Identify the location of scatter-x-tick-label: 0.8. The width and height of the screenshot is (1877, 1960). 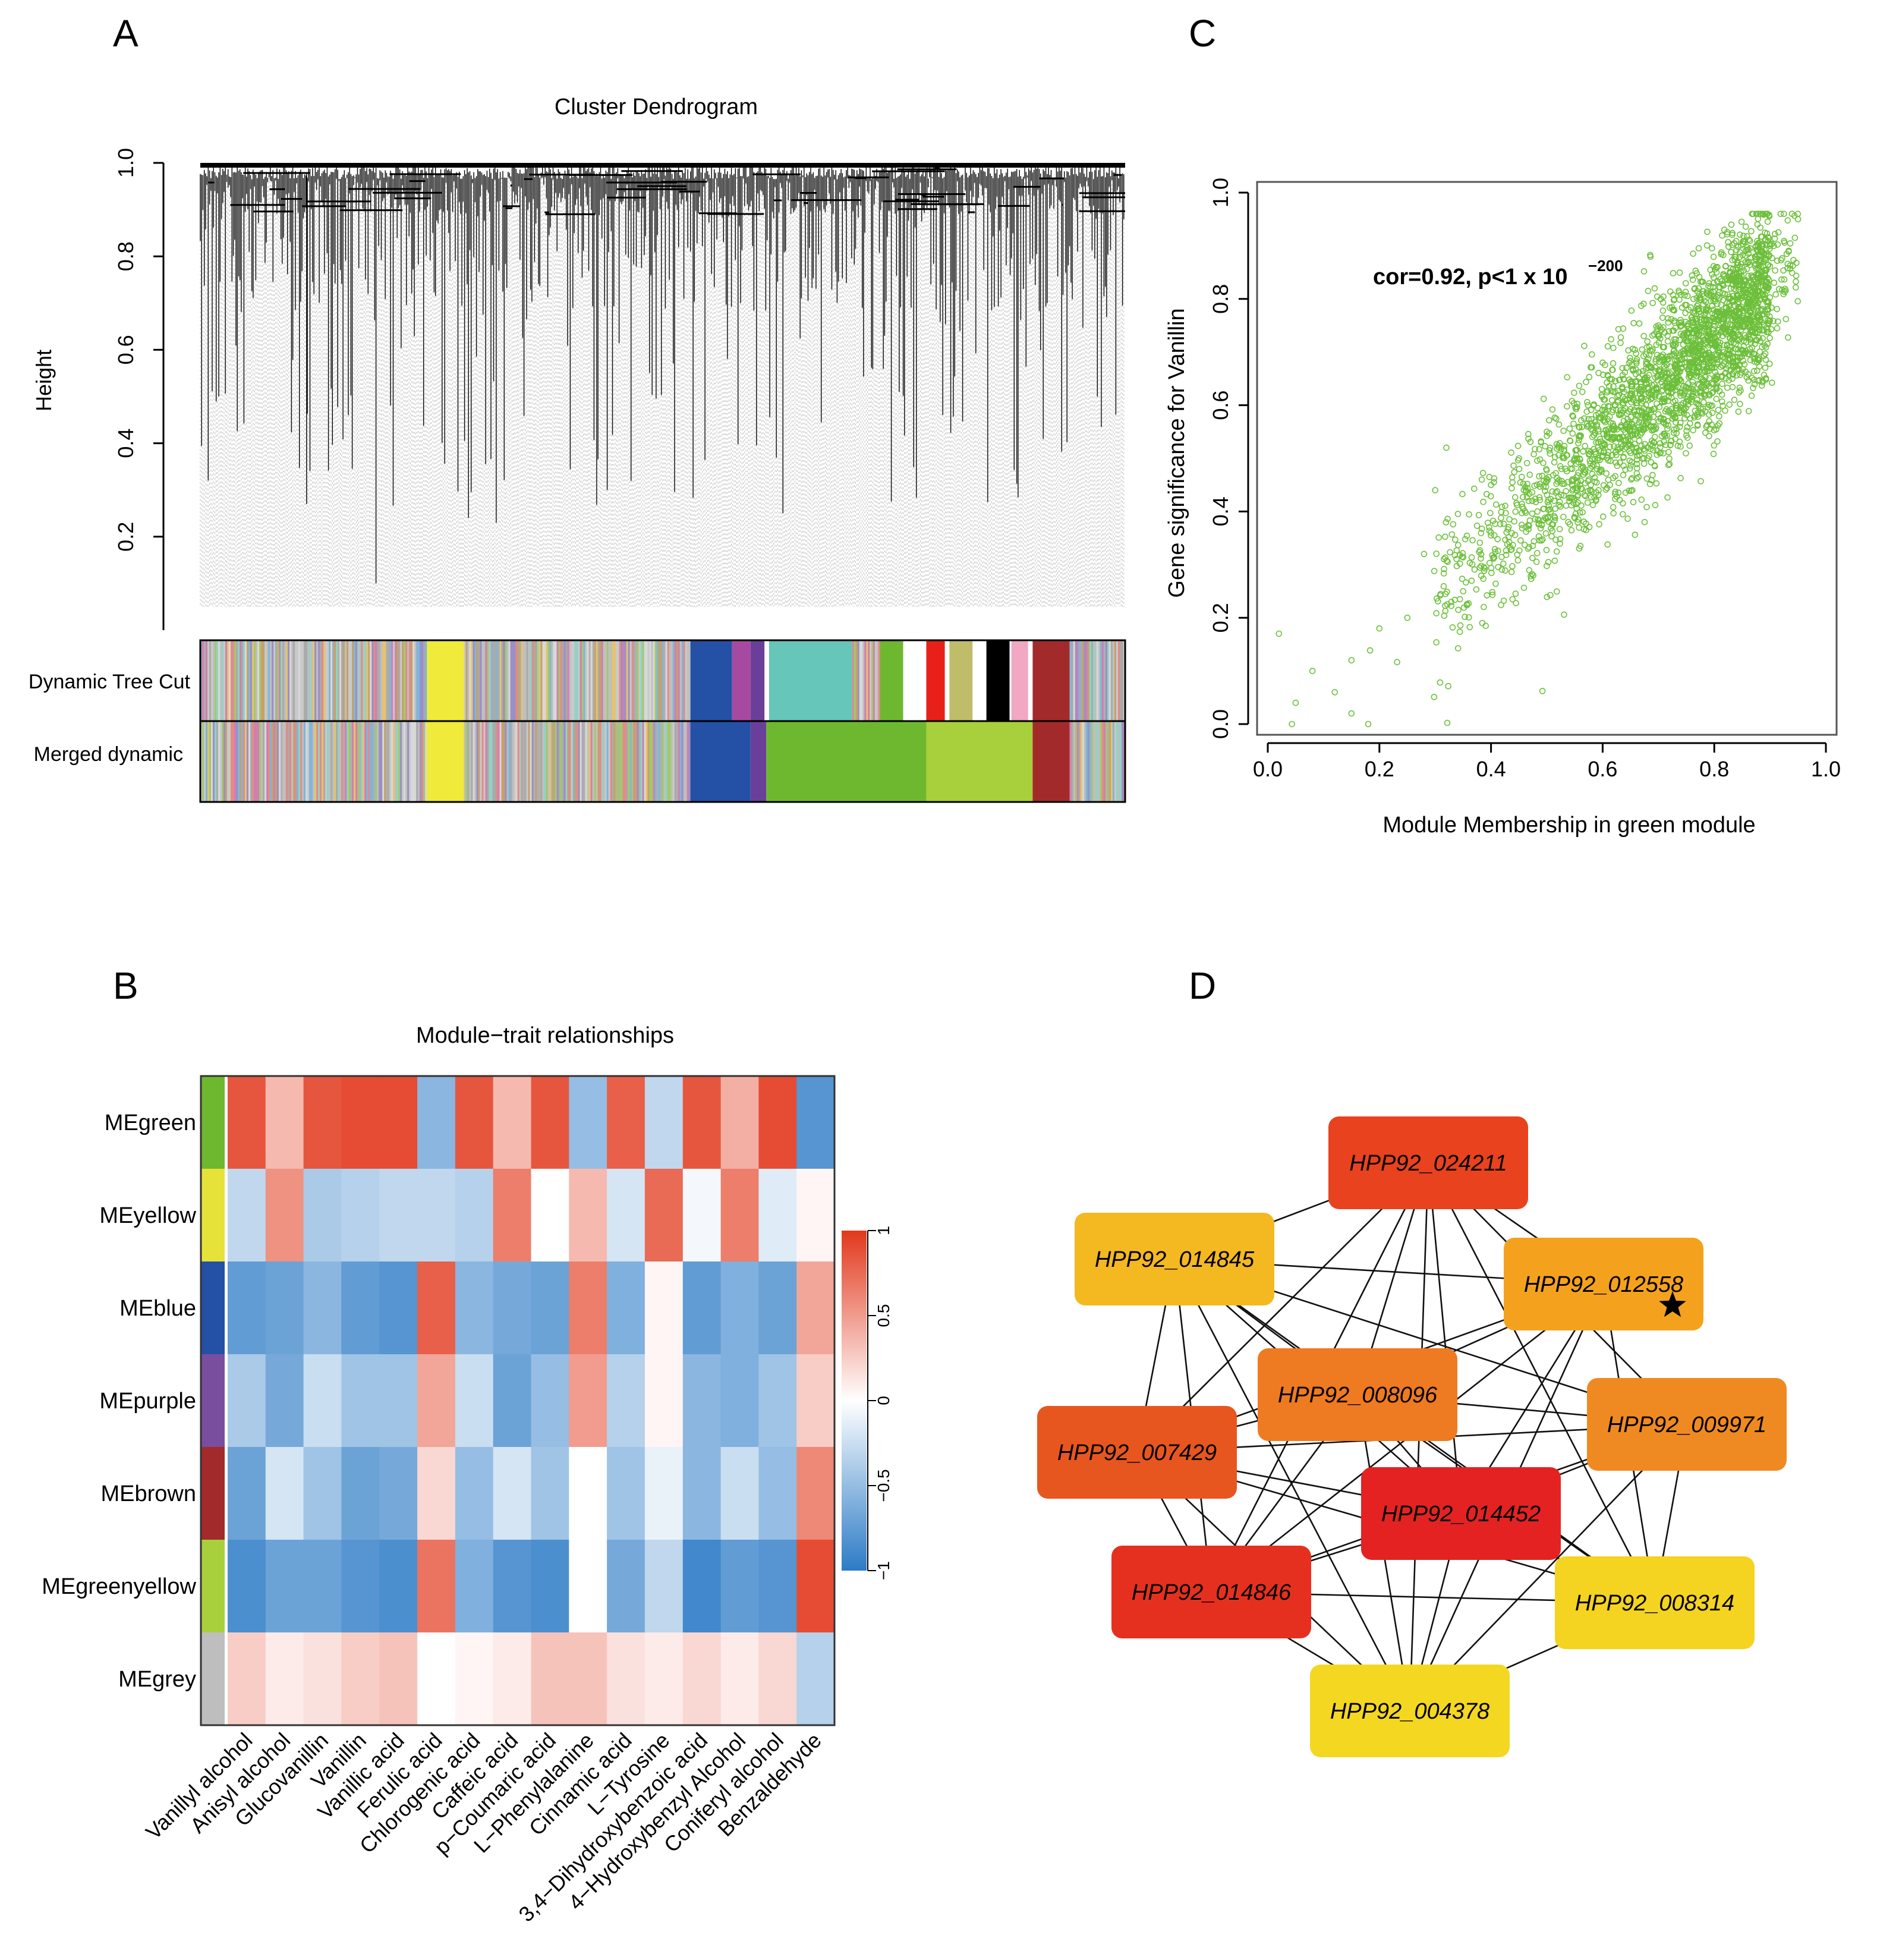
(1714, 769).